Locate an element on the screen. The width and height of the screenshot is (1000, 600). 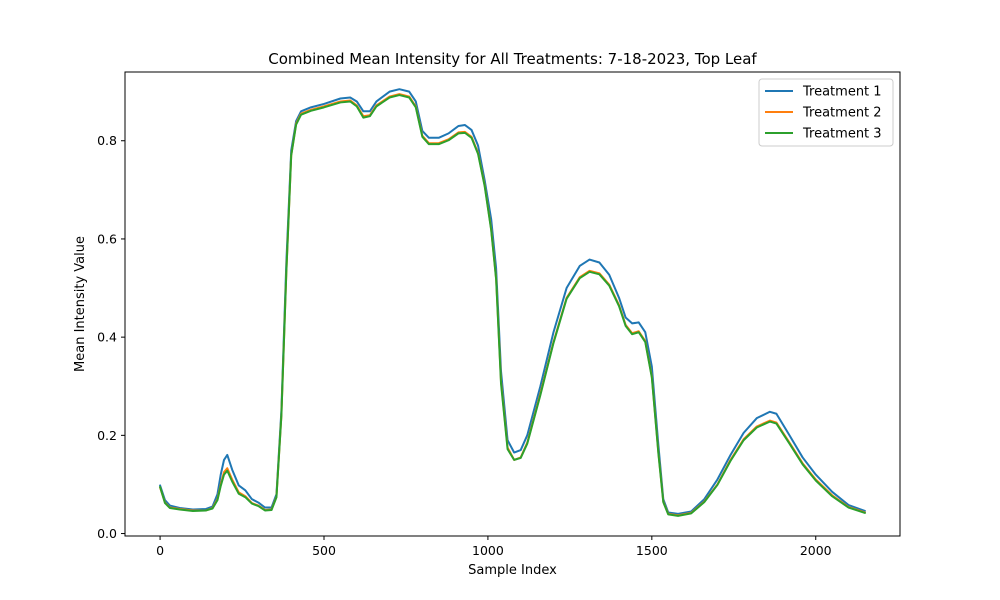
x-axis-label: Sample Index is located at coordinates (512, 570).